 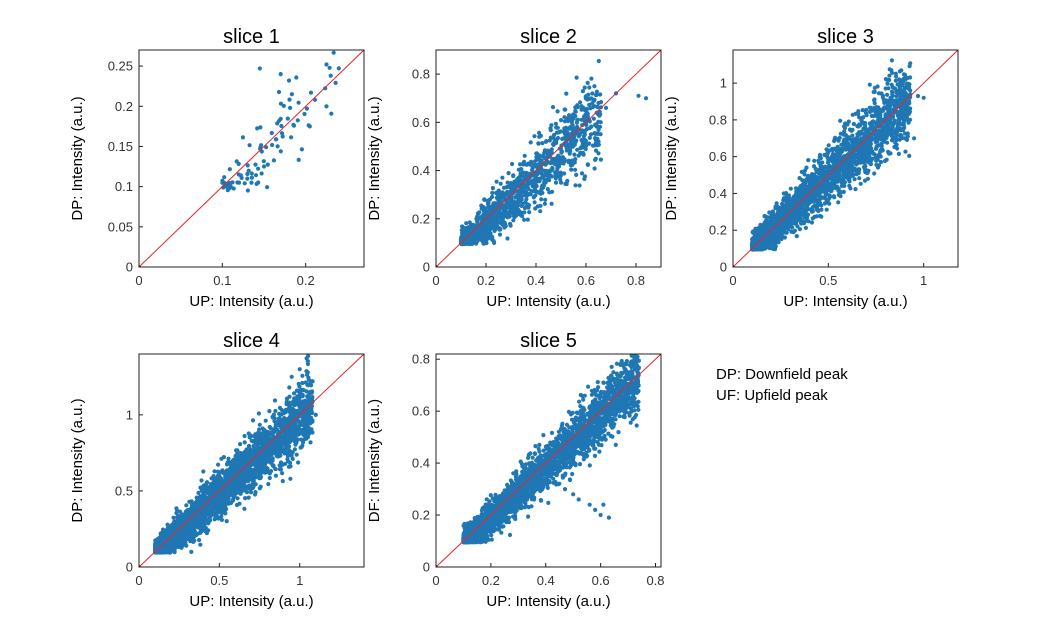 I want to click on y-tick-label: 0.4, so click(x=718, y=193).